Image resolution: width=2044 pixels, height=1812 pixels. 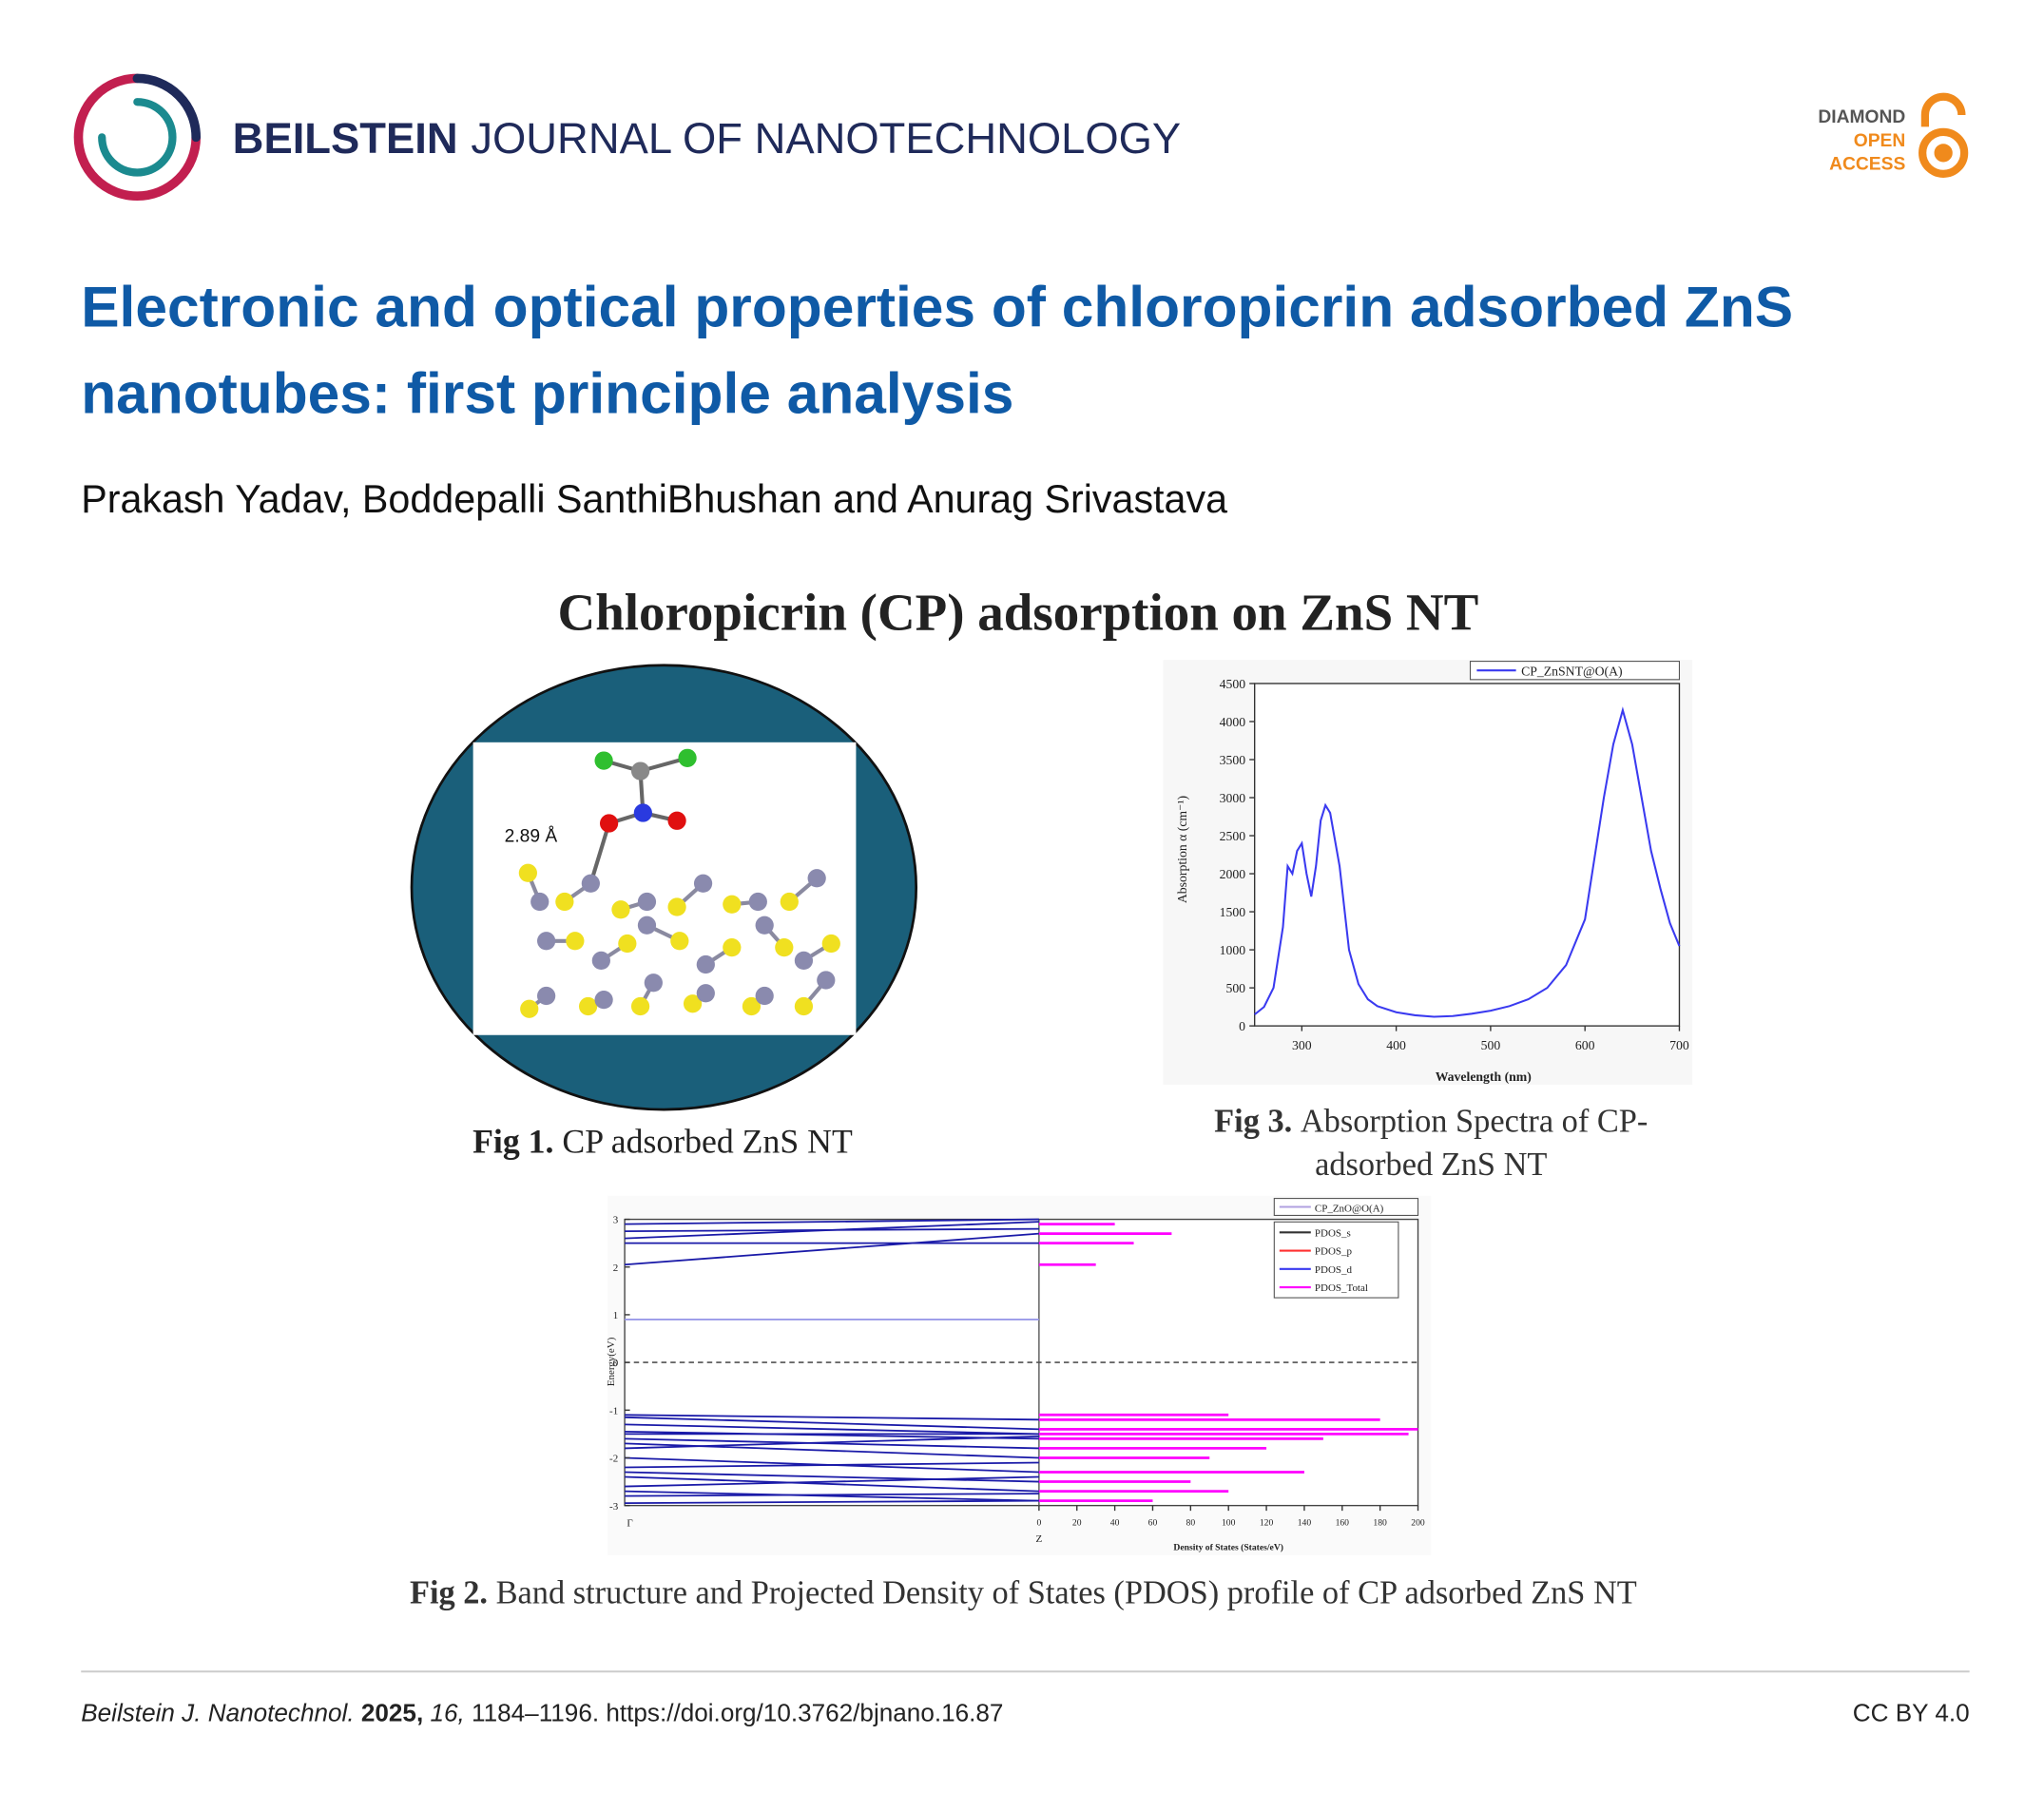 What do you see at coordinates (1585, 1045) in the screenshot?
I see `x-tick-label: 600` at bounding box center [1585, 1045].